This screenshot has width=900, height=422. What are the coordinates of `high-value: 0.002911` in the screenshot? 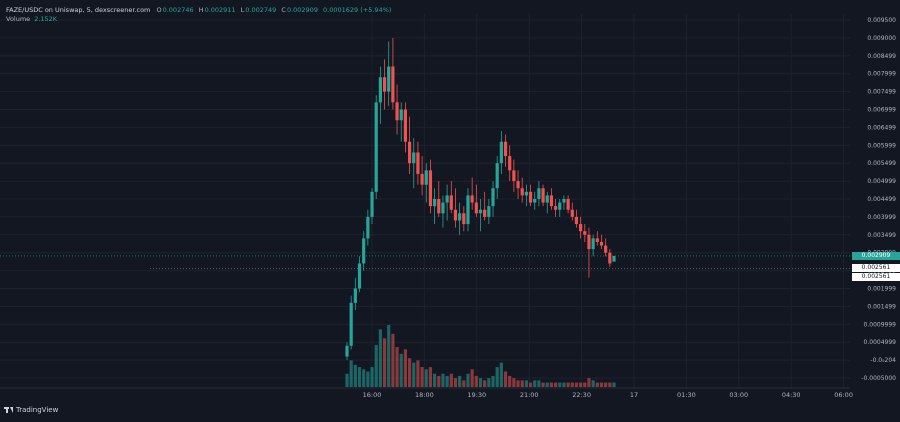 It's located at (220, 10).